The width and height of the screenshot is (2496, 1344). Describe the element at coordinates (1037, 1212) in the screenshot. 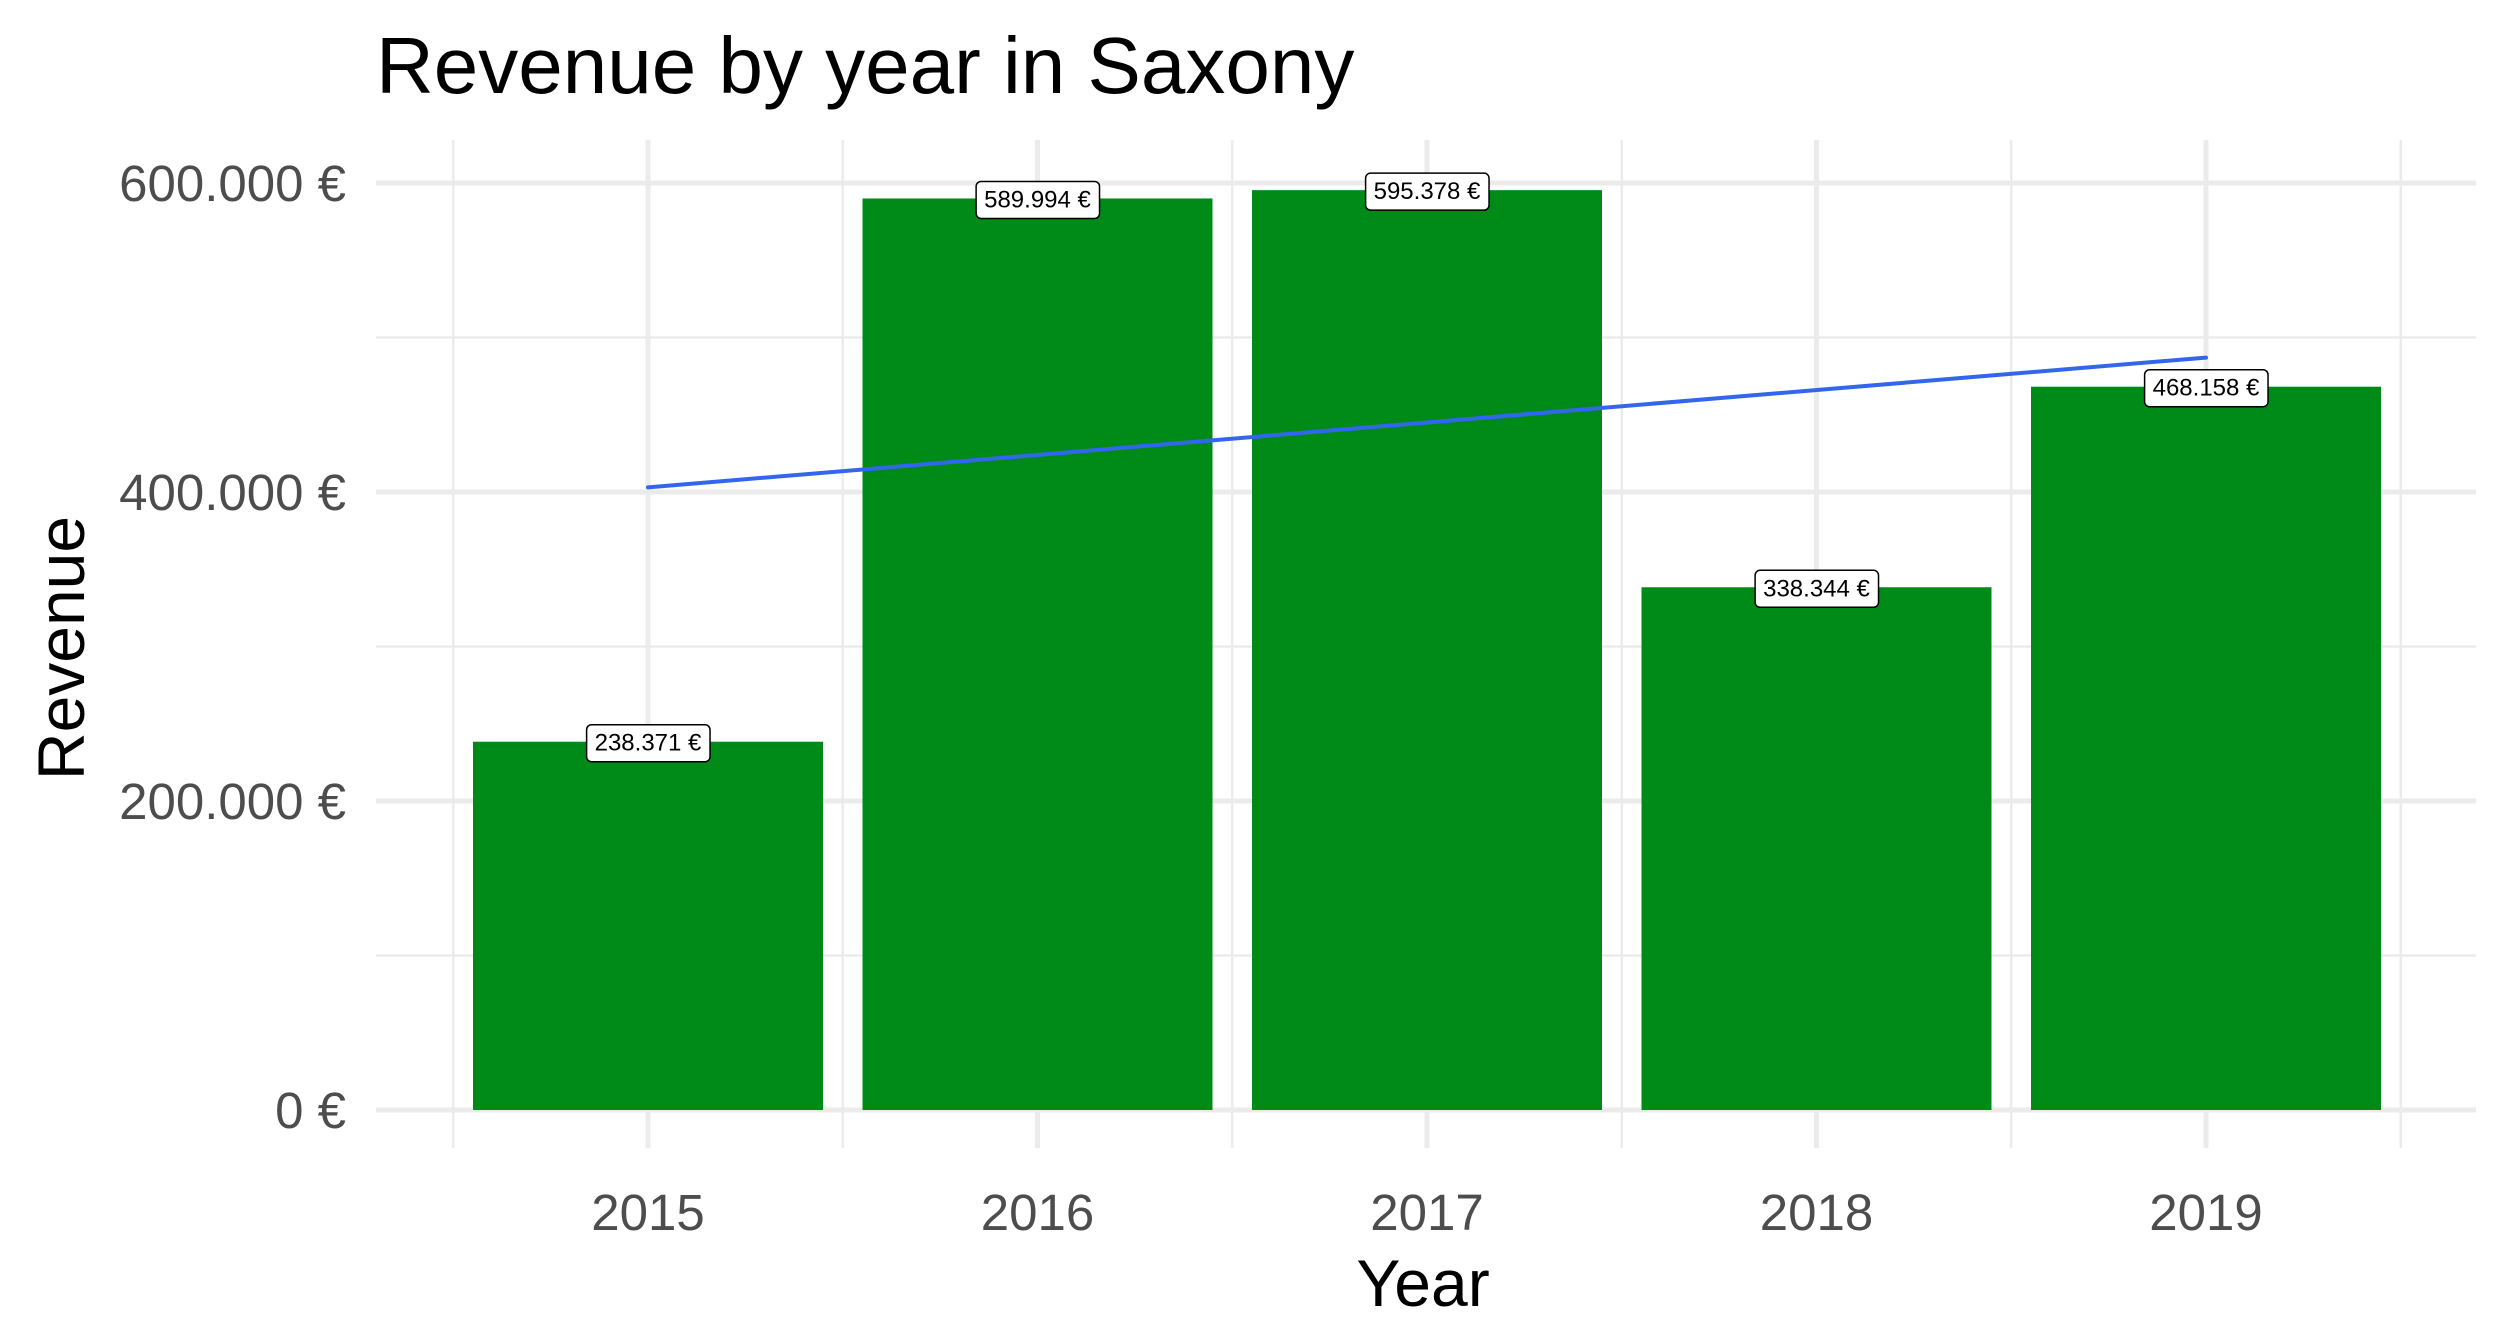

I see `x-tick-label-2016: 2016` at that location.